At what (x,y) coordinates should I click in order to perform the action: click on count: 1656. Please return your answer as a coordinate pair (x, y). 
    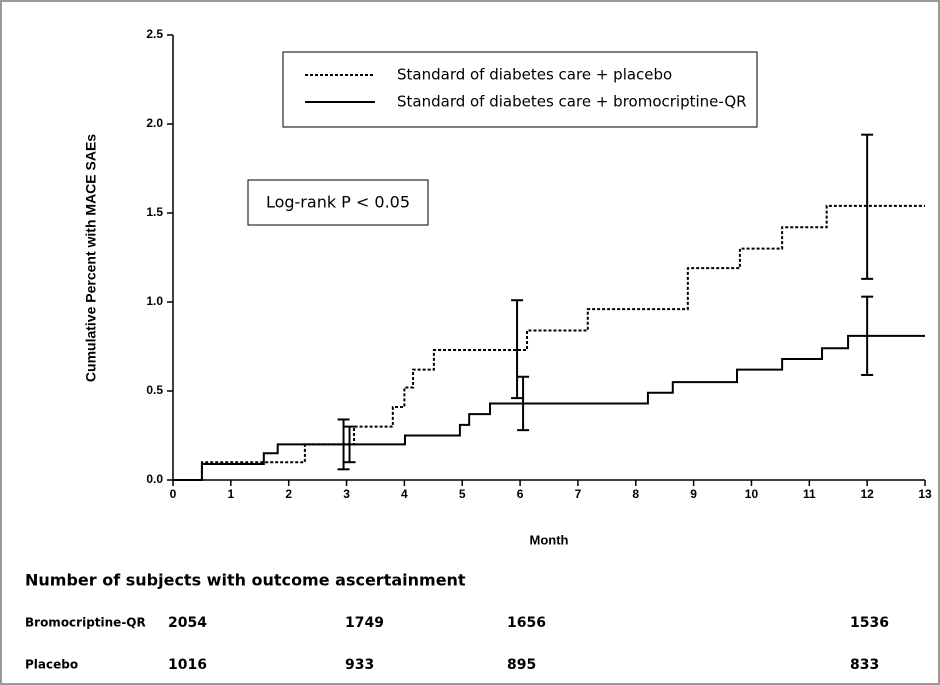
    Looking at the image, I should click on (526, 623).